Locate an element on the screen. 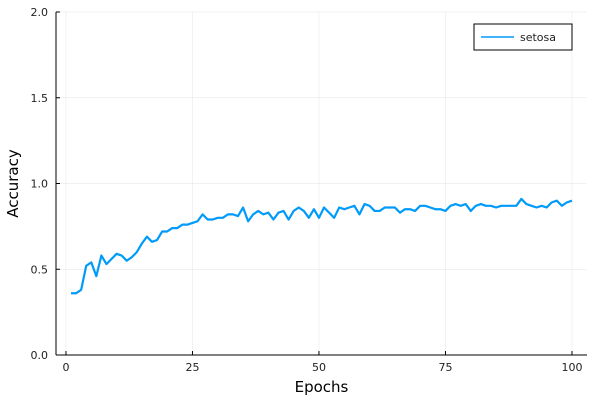  y-tick-label-1: 0.5 is located at coordinates (40, 269).